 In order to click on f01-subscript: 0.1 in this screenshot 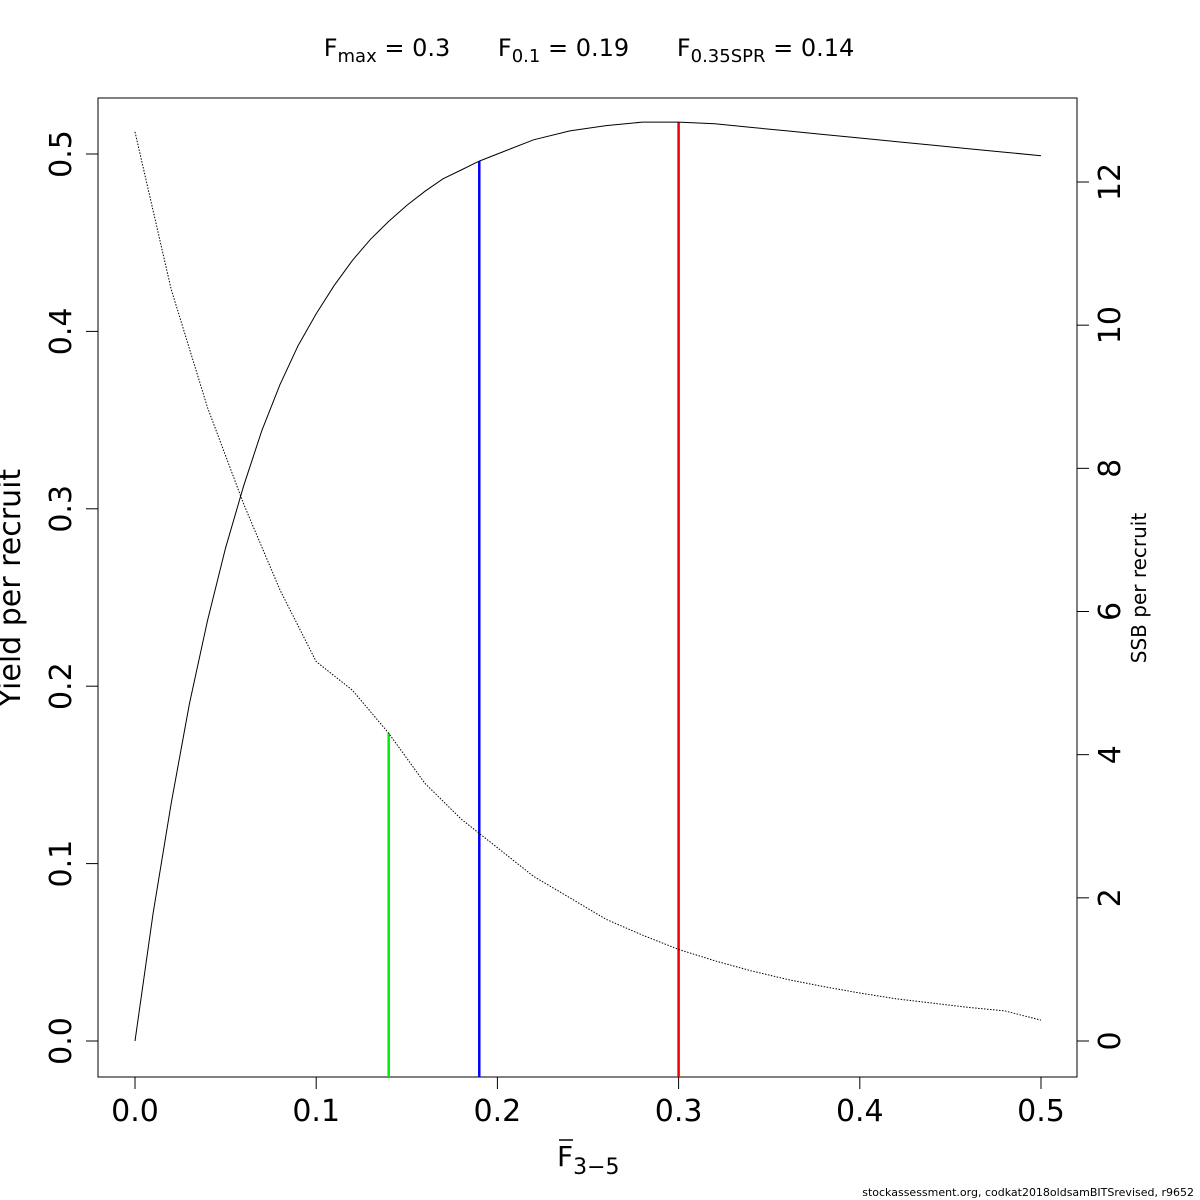, I will do `click(526, 56)`.